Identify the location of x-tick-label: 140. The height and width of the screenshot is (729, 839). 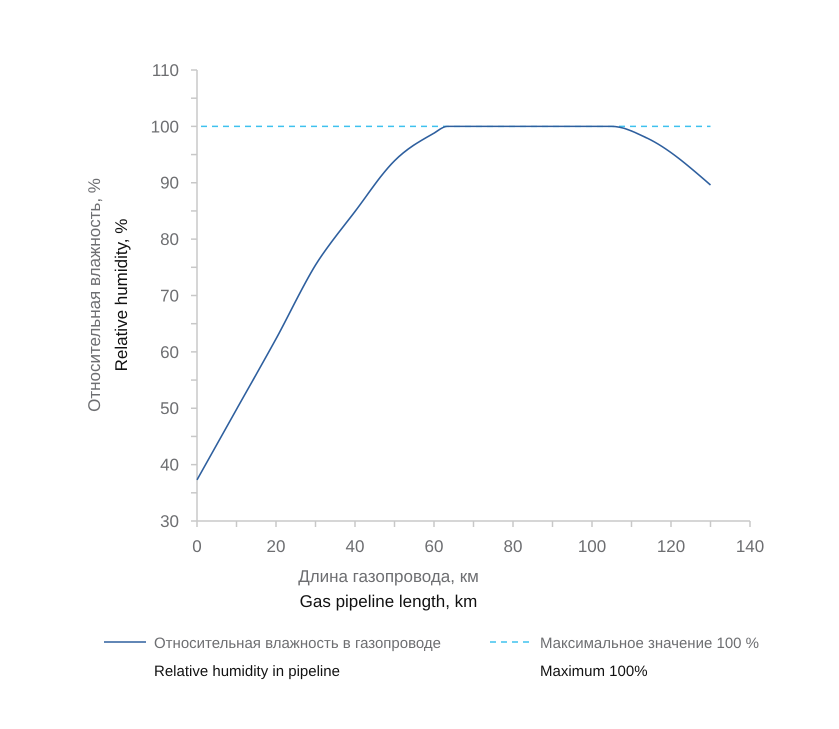
(750, 546).